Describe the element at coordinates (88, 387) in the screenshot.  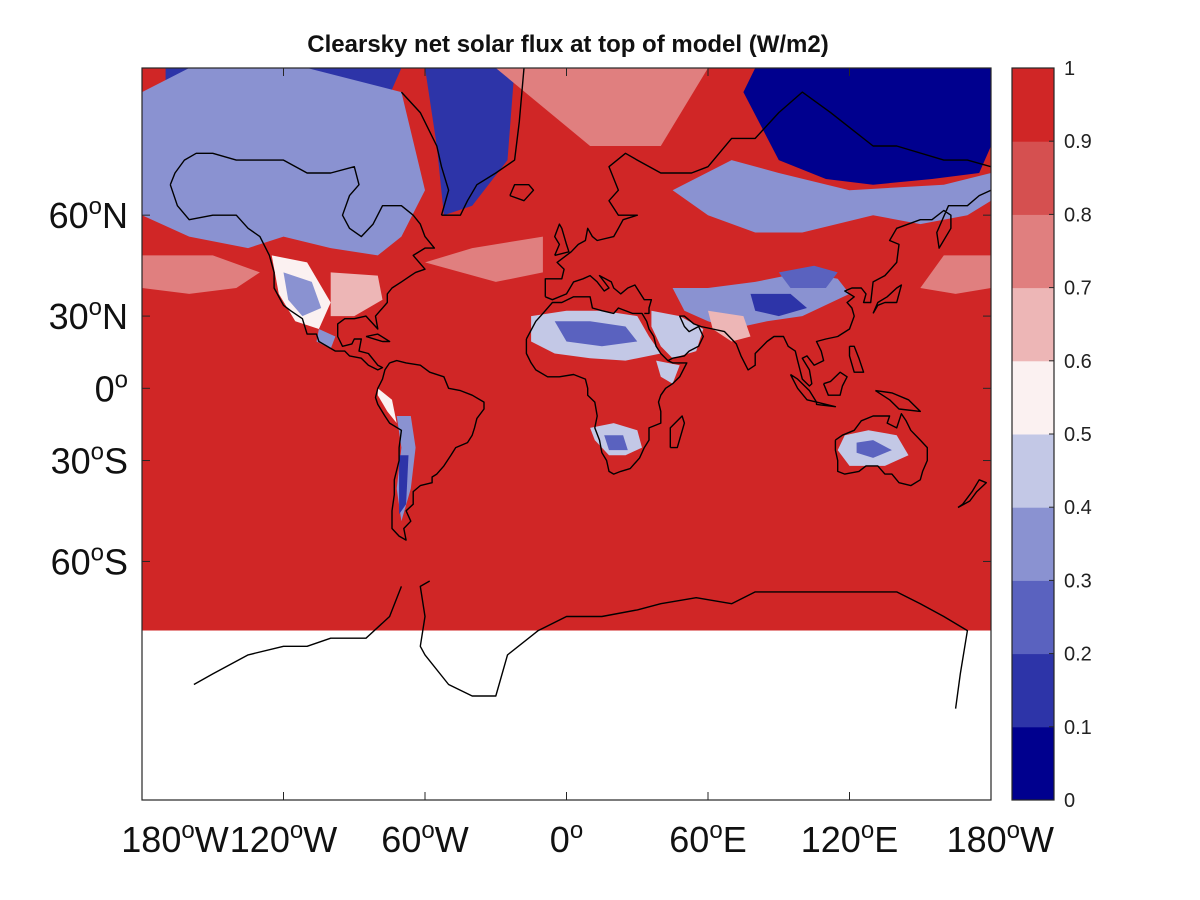
I see `y-axis-tick-labels: 60oN 30oN 0o 30oS 60oS` at that location.